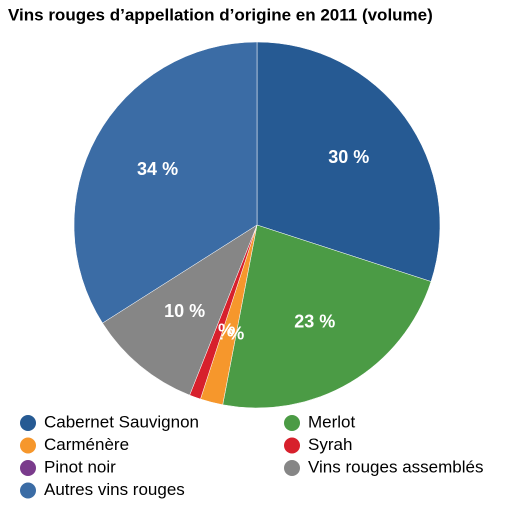 The image size is (527, 513). Describe the element at coordinates (330, 444) in the screenshot. I see `legend-label: Syrah` at that location.